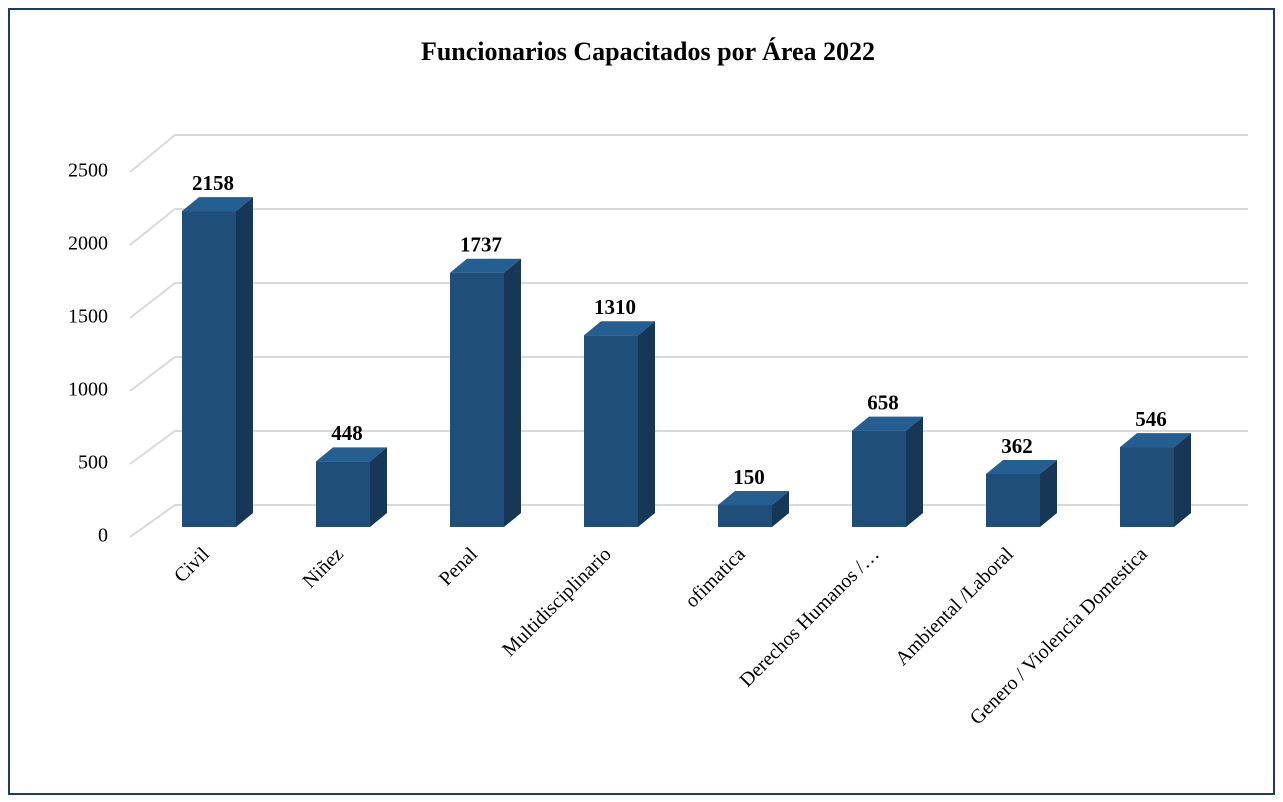 The height and width of the screenshot is (802, 1283). Describe the element at coordinates (213, 183) in the screenshot. I see `value-label: 2158` at that location.